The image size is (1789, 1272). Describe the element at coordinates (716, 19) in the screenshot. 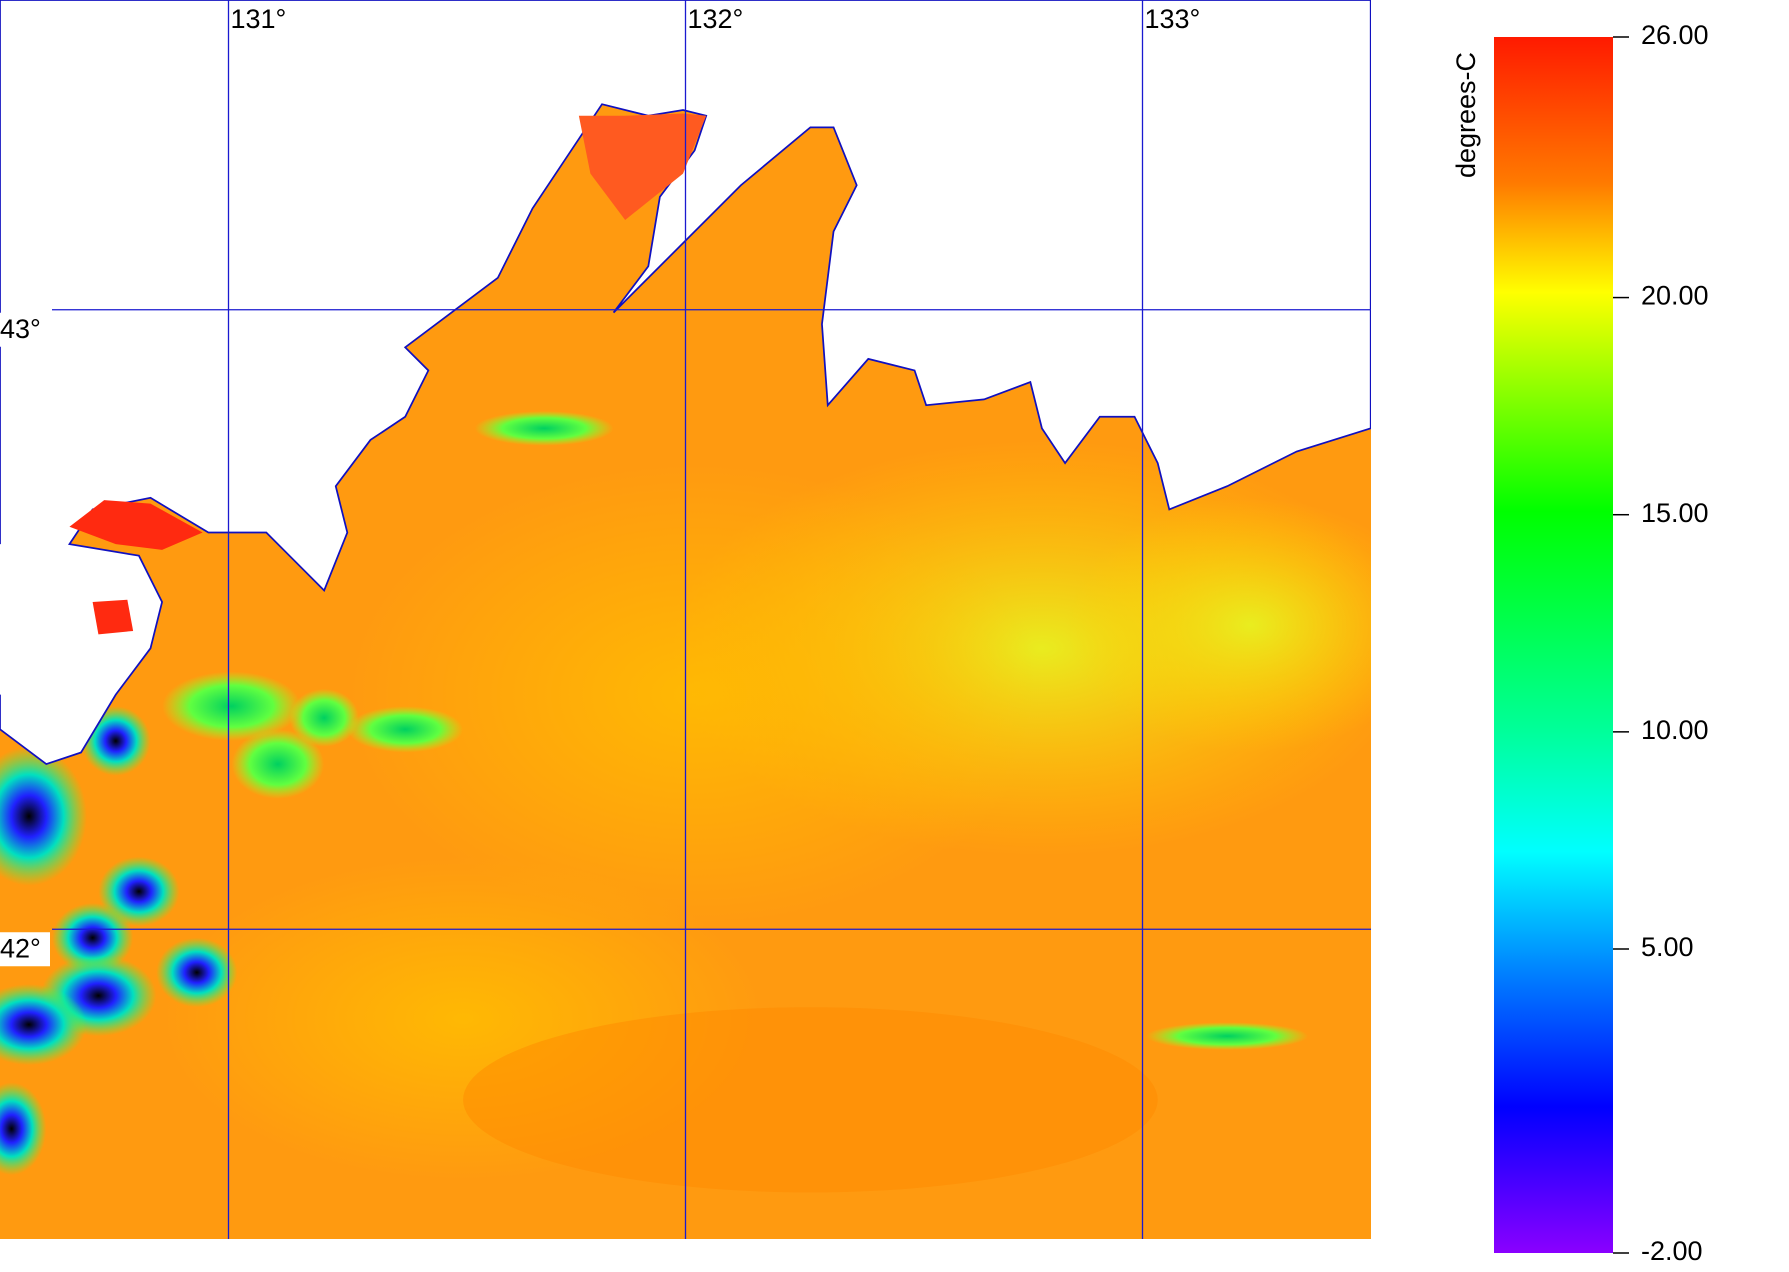

I see `longitude-label: 132°` at that location.